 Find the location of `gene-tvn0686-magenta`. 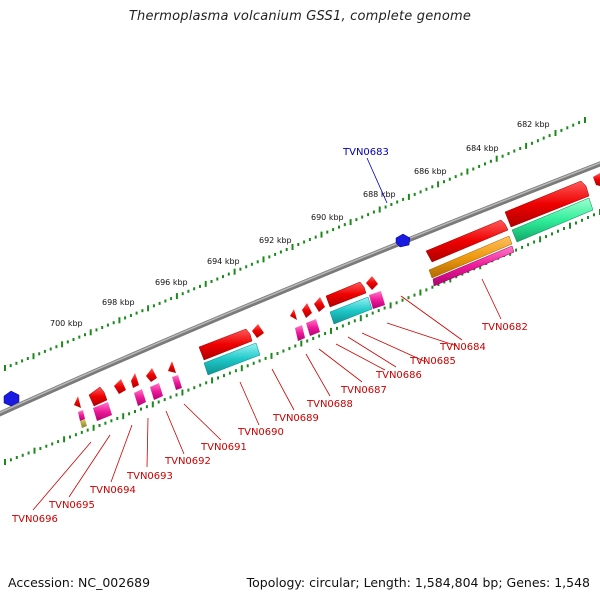

gene-tvn0686-magenta is located at coordinates (377, 300).